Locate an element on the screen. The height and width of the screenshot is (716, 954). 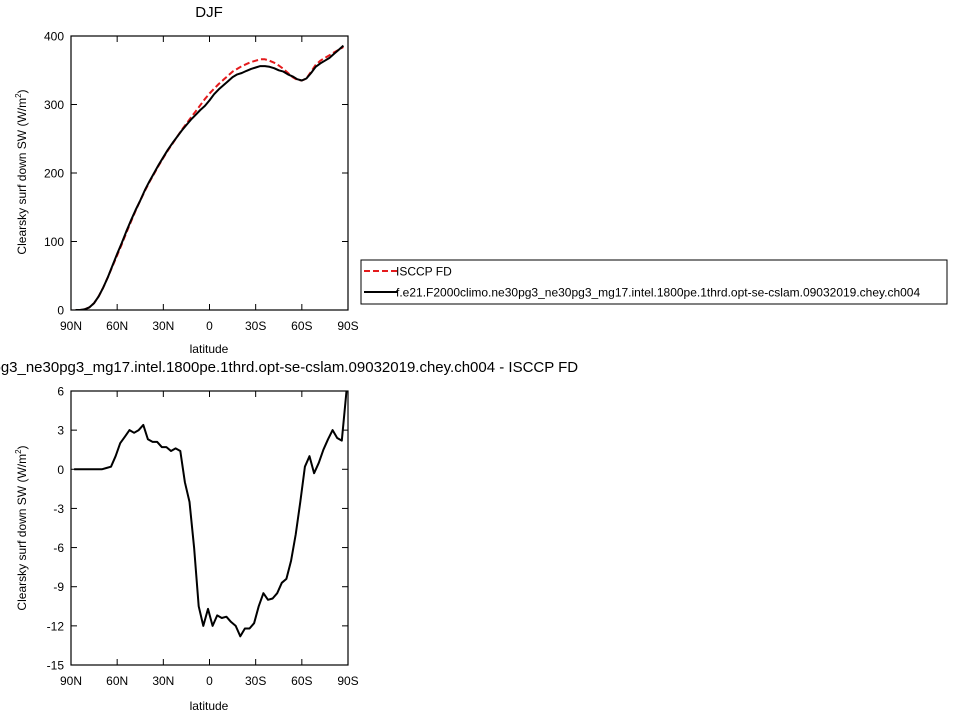
top-x-axis: 90N 60N 30N 0 30S 60S 90S is located at coordinates (209, 184).